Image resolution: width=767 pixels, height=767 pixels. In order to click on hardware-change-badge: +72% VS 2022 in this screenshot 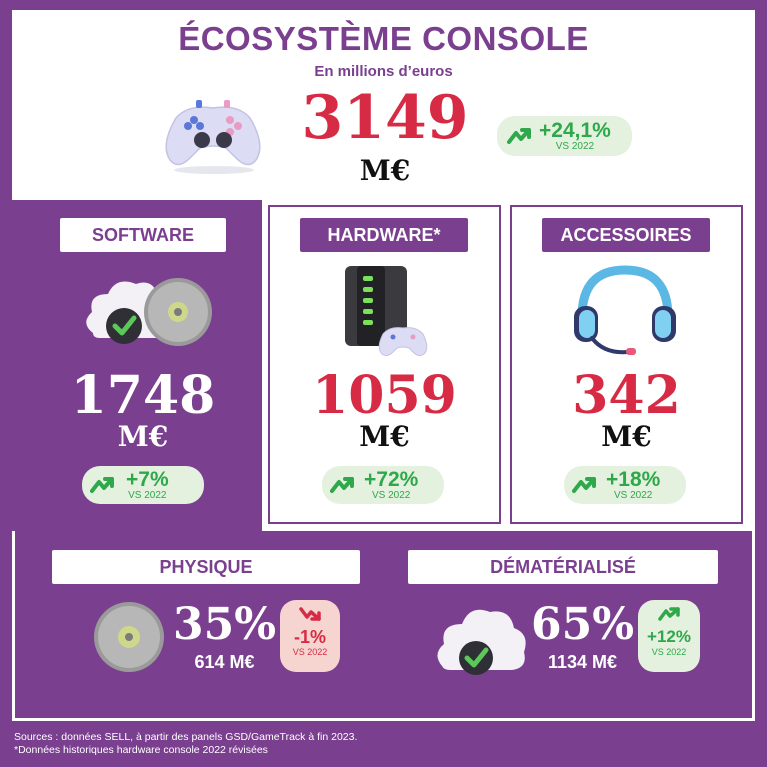, I will do `click(383, 485)`.